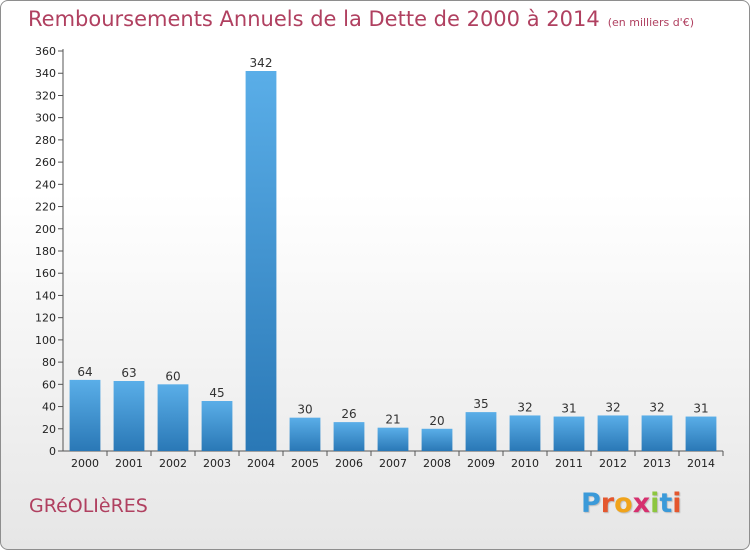 Image resolution: width=750 pixels, height=550 pixels. I want to click on x-tick-label: 2011, so click(569, 463).